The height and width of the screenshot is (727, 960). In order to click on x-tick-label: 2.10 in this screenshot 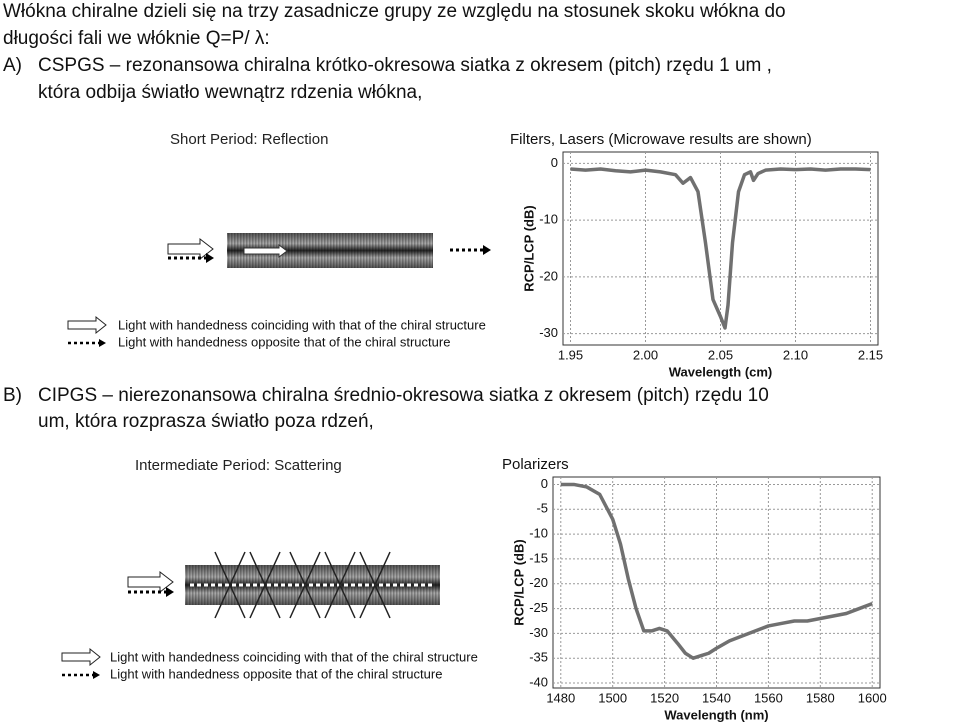, I will do `click(795, 354)`.